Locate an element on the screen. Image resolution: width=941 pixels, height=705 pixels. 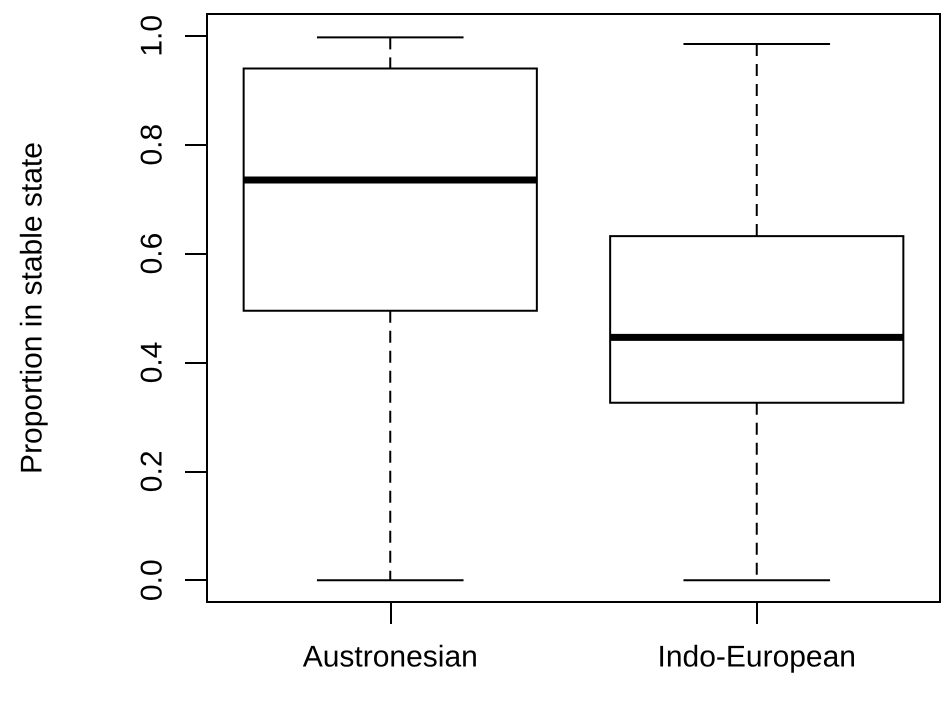
x-tick-label: Austronesian is located at coordinates (390, 657).